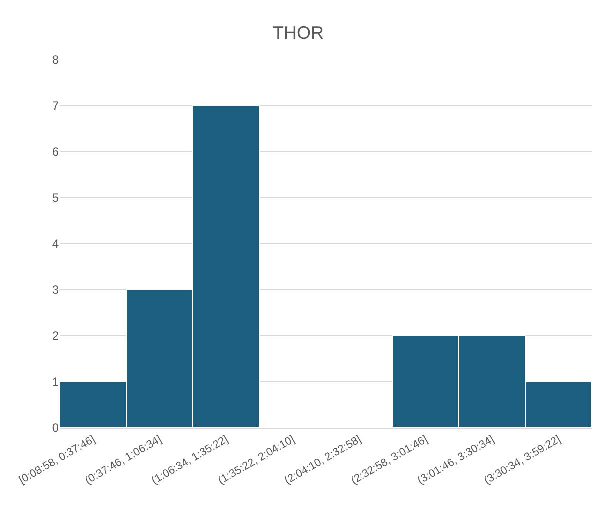 The image size is (597, 523). Describe the element at coordinates (56, 290) in the screenshot. I see `y-tick-label: 3` at that location.